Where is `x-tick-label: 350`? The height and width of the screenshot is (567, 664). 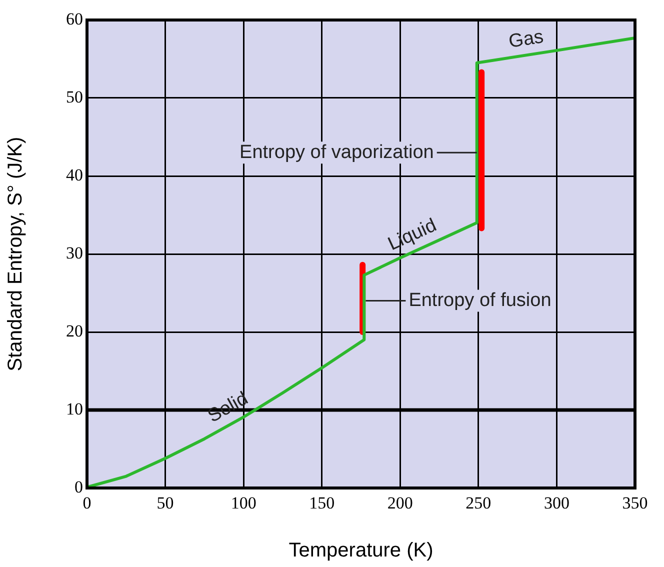 x-tick-label: 350 is located at coordinates (635, 503).